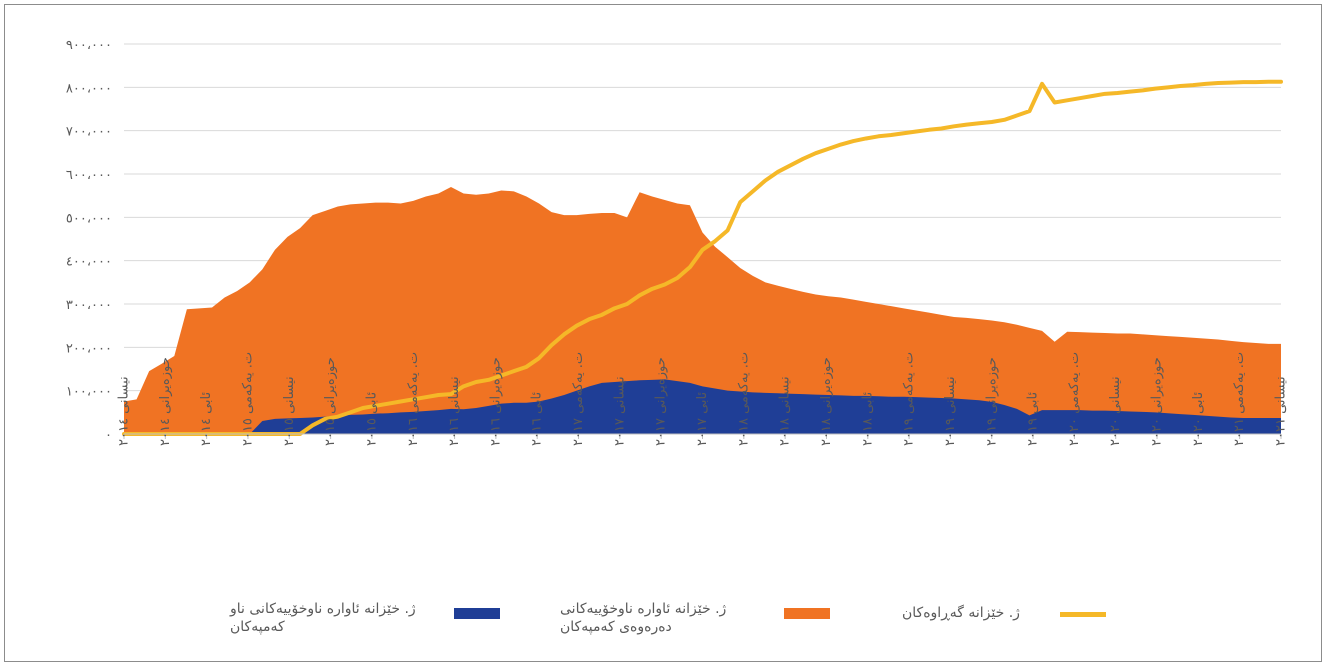  What do you see at coordinates (89, 175) in the screenshot?
I see `y-tick-label: ٦٠٠،٠٠٠` at bounding box center [89, 175].